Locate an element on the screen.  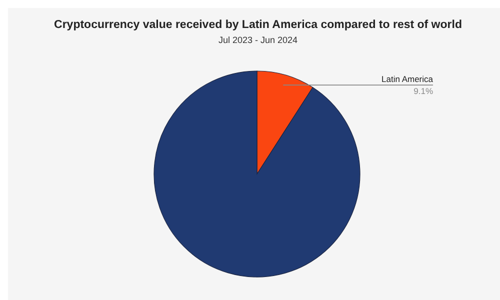
slice-label: Latin America is located at coordinates (408, 79).